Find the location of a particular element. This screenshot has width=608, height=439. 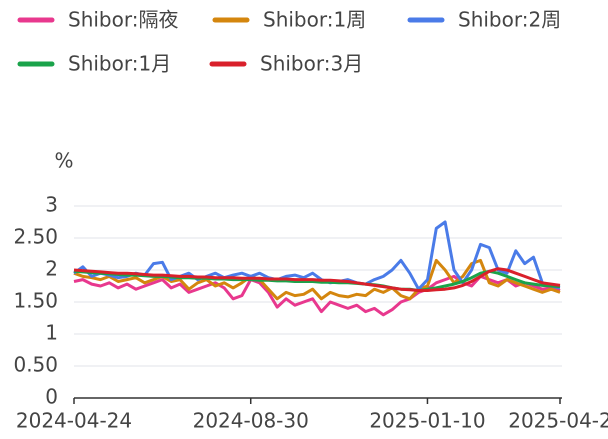

y-tick-label: 2.50 is located at coordinates (35, 237).